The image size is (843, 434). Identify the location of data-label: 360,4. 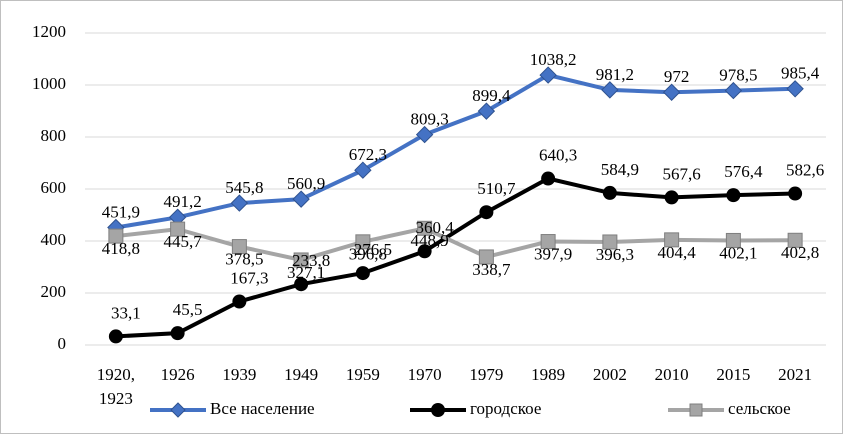
(435, 227).